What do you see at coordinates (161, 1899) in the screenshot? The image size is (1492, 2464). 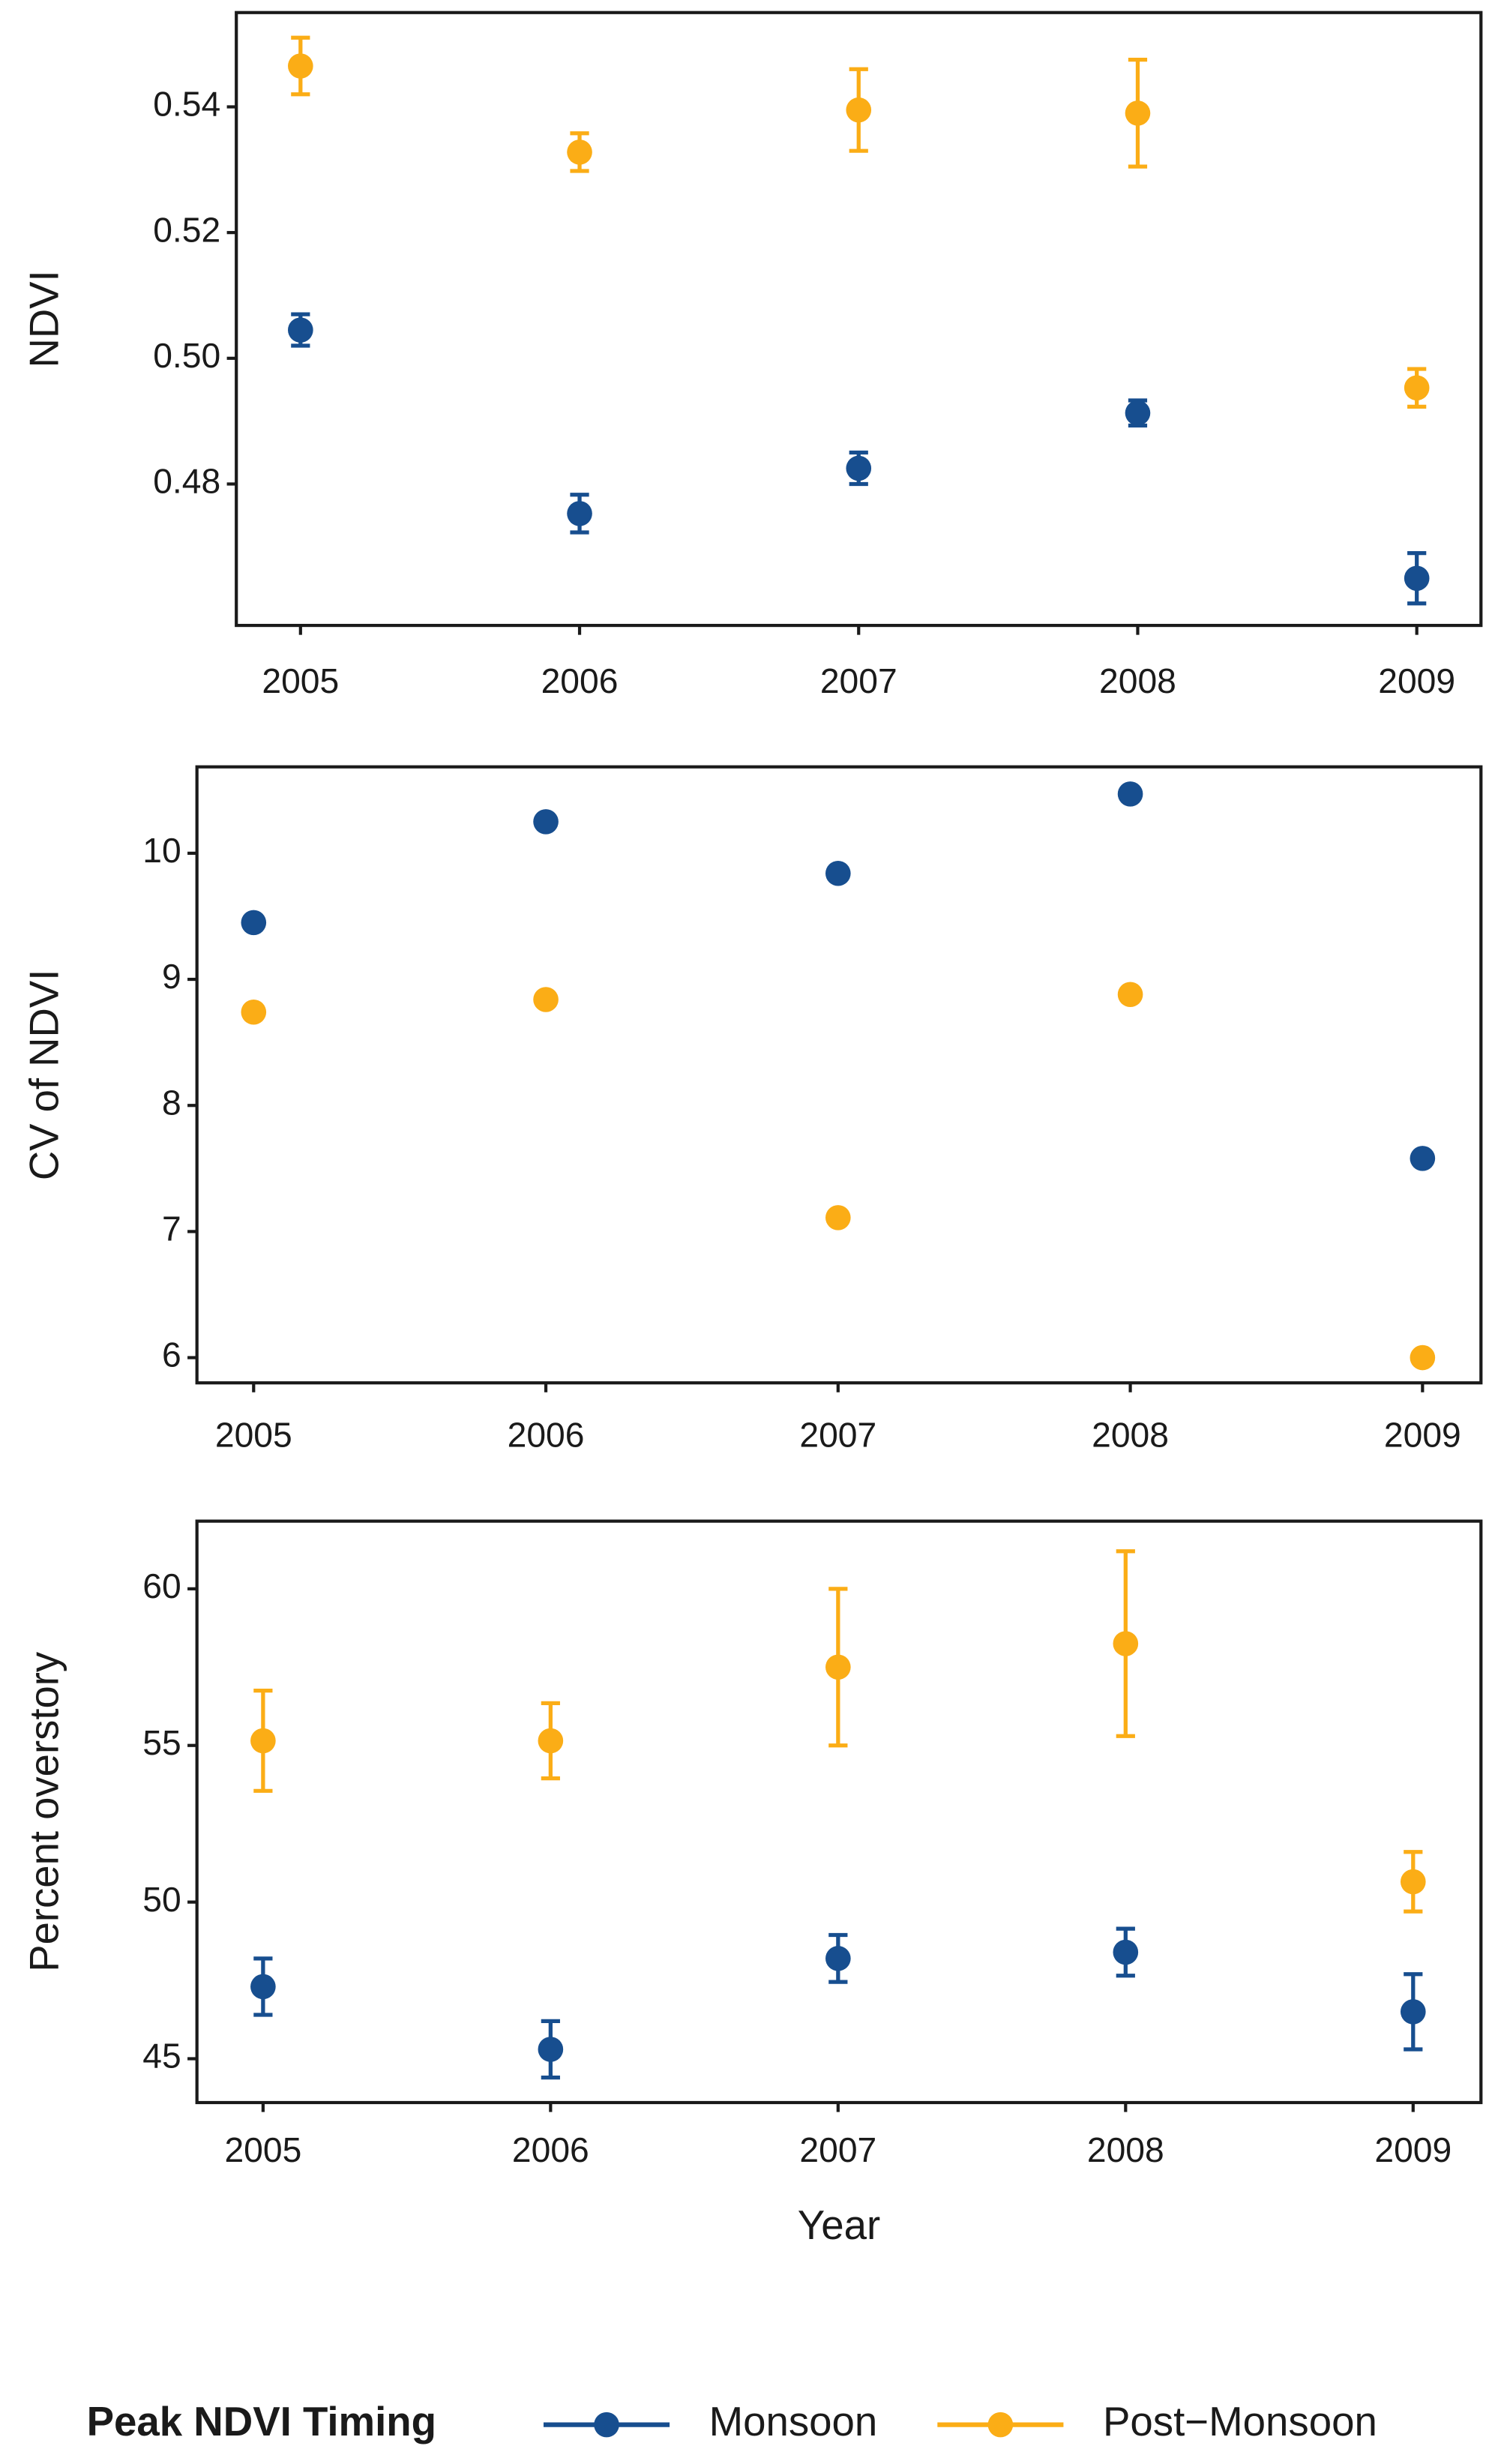 I see `y-tick-label: 50` at bounding box center [161, 1899].